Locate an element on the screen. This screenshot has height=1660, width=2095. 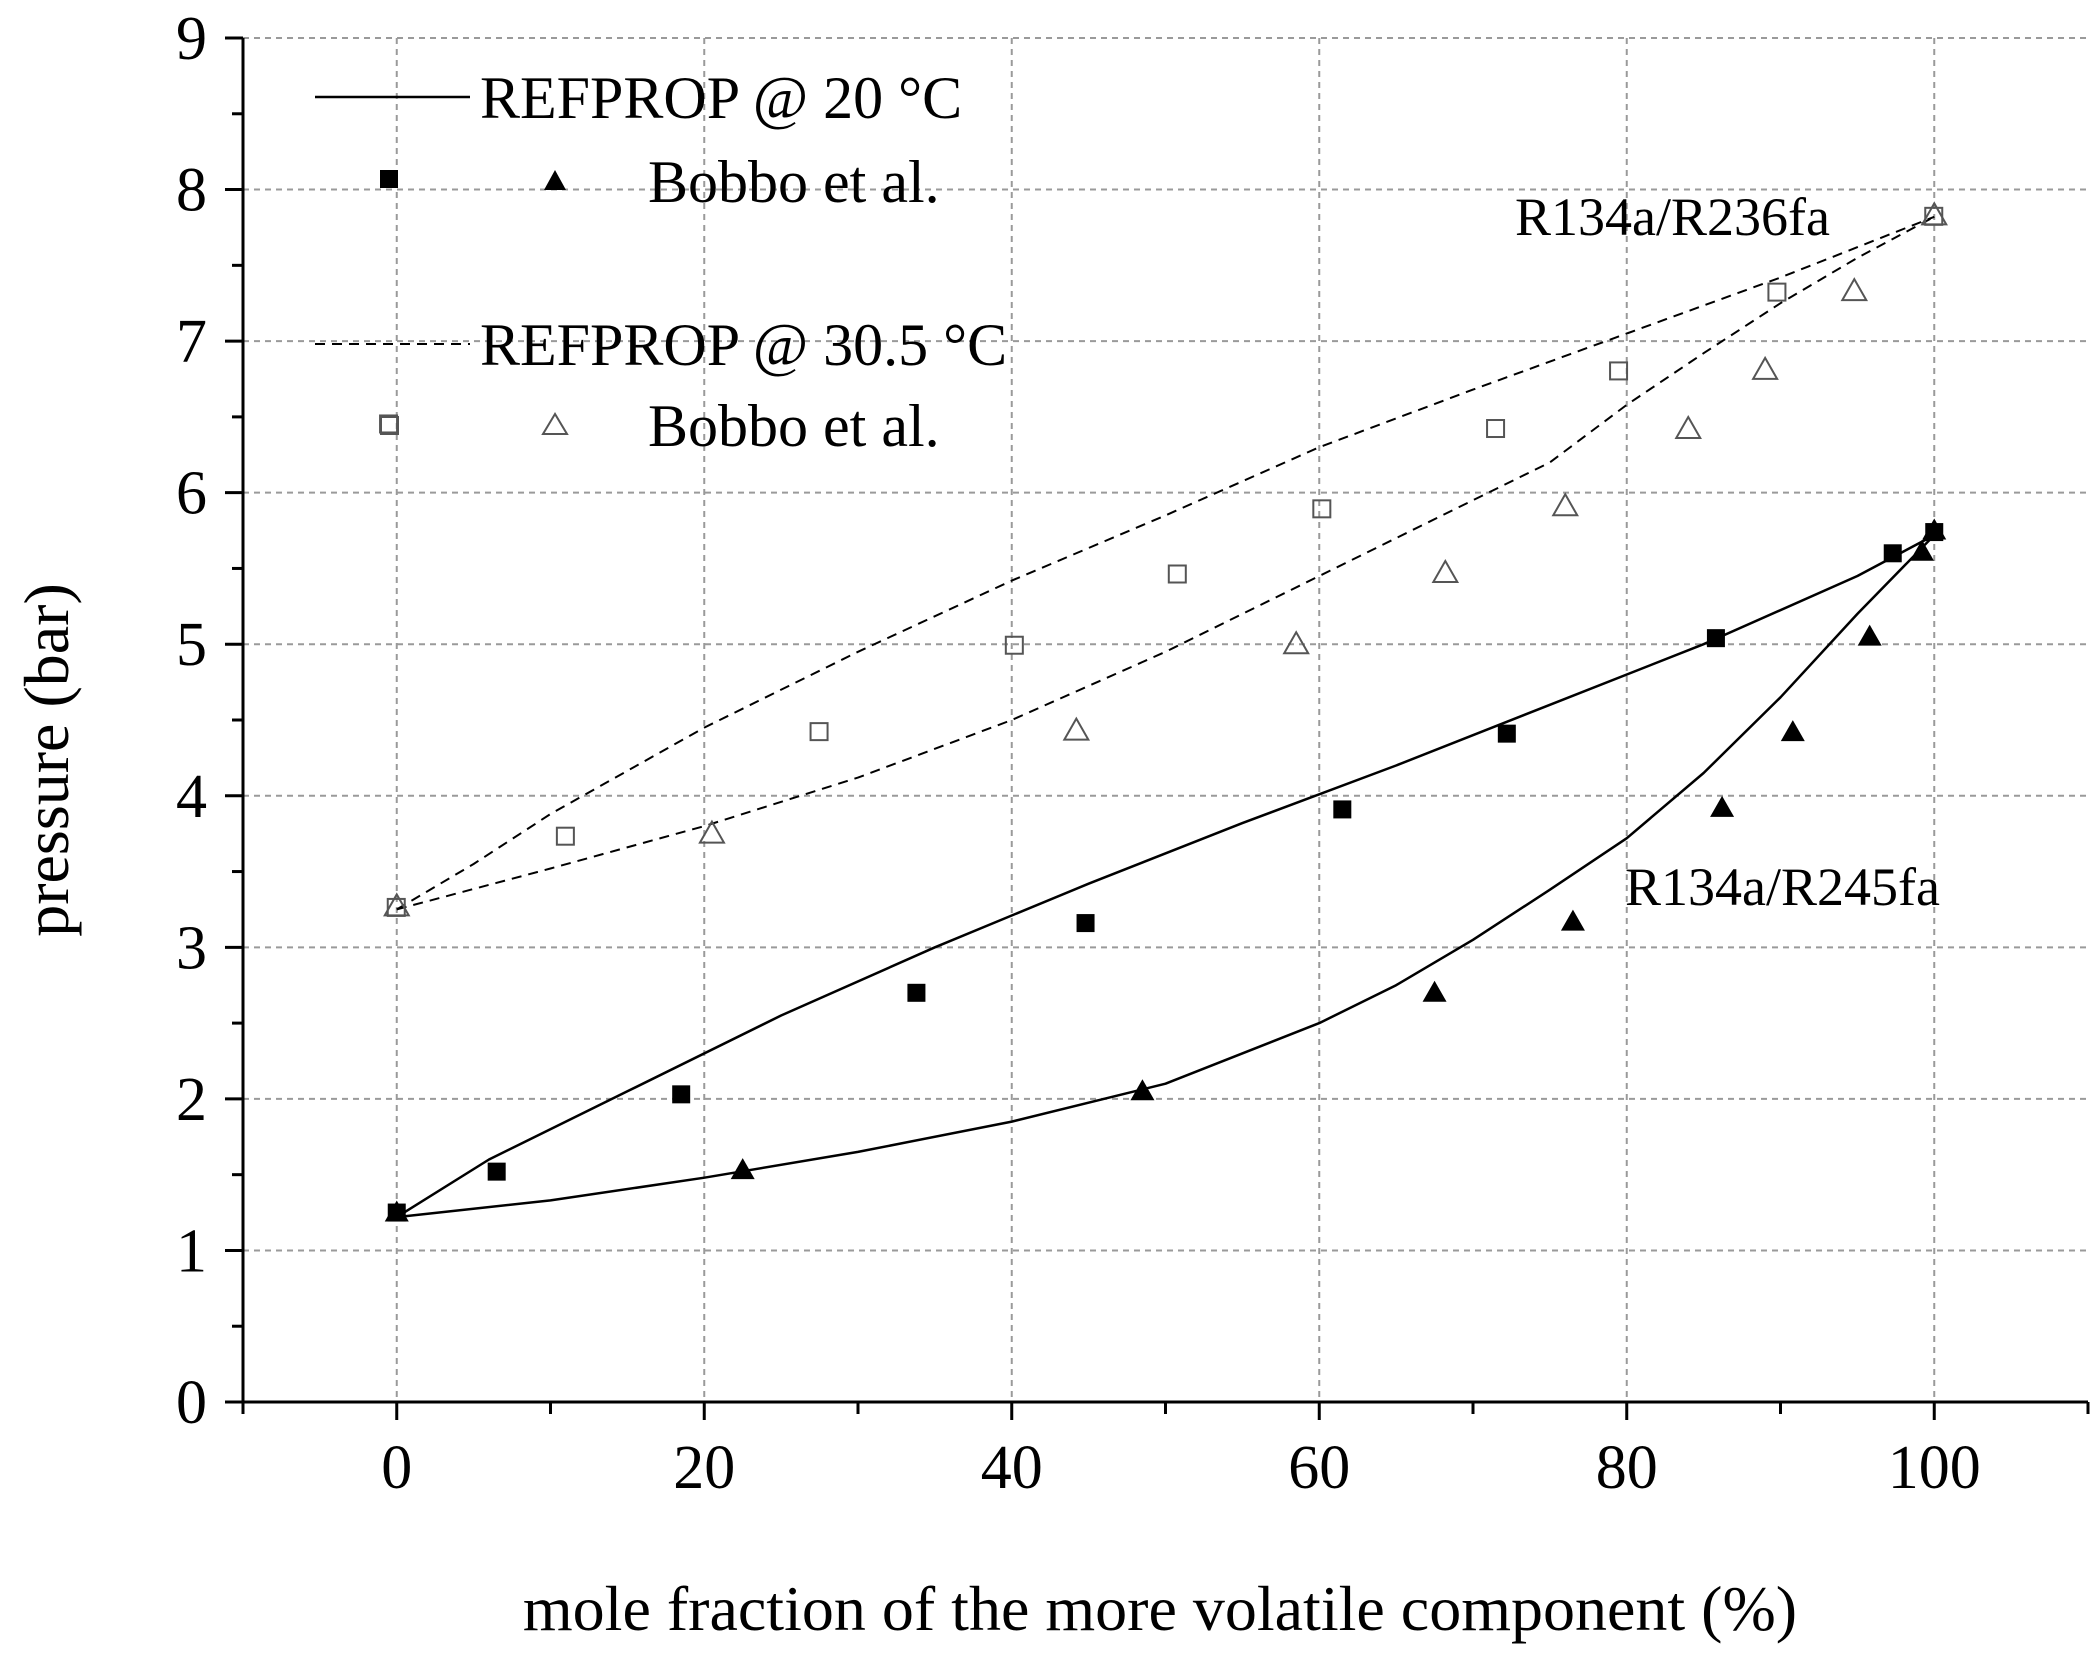
legend-label-points-30: Bobbo et al. is located at coordinates (794, 426).